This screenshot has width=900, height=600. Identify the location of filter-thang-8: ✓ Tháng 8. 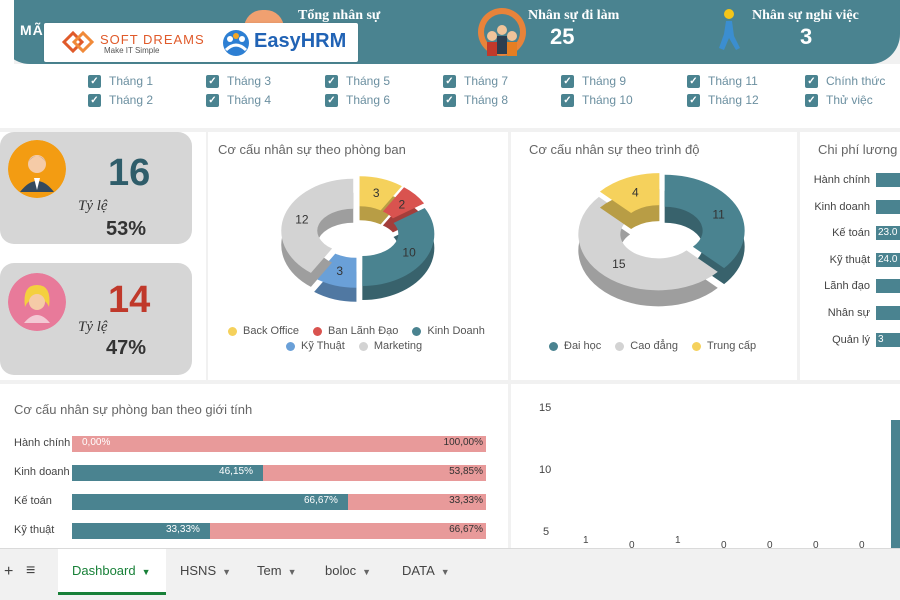
(475, 100).